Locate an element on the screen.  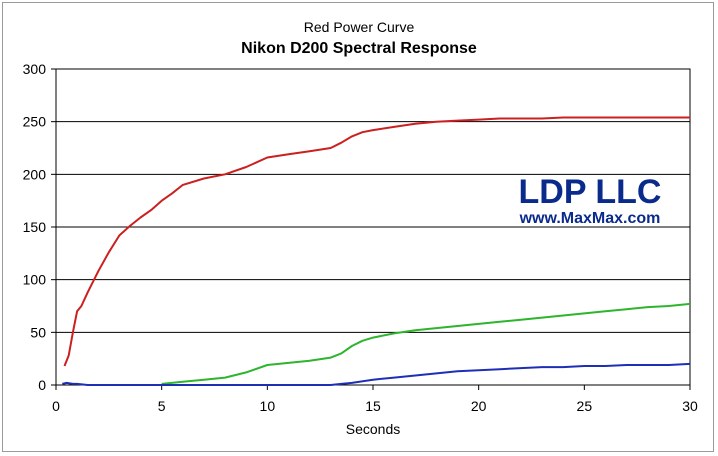
y-tick-label: 50 is located at coordinates (38, 332).